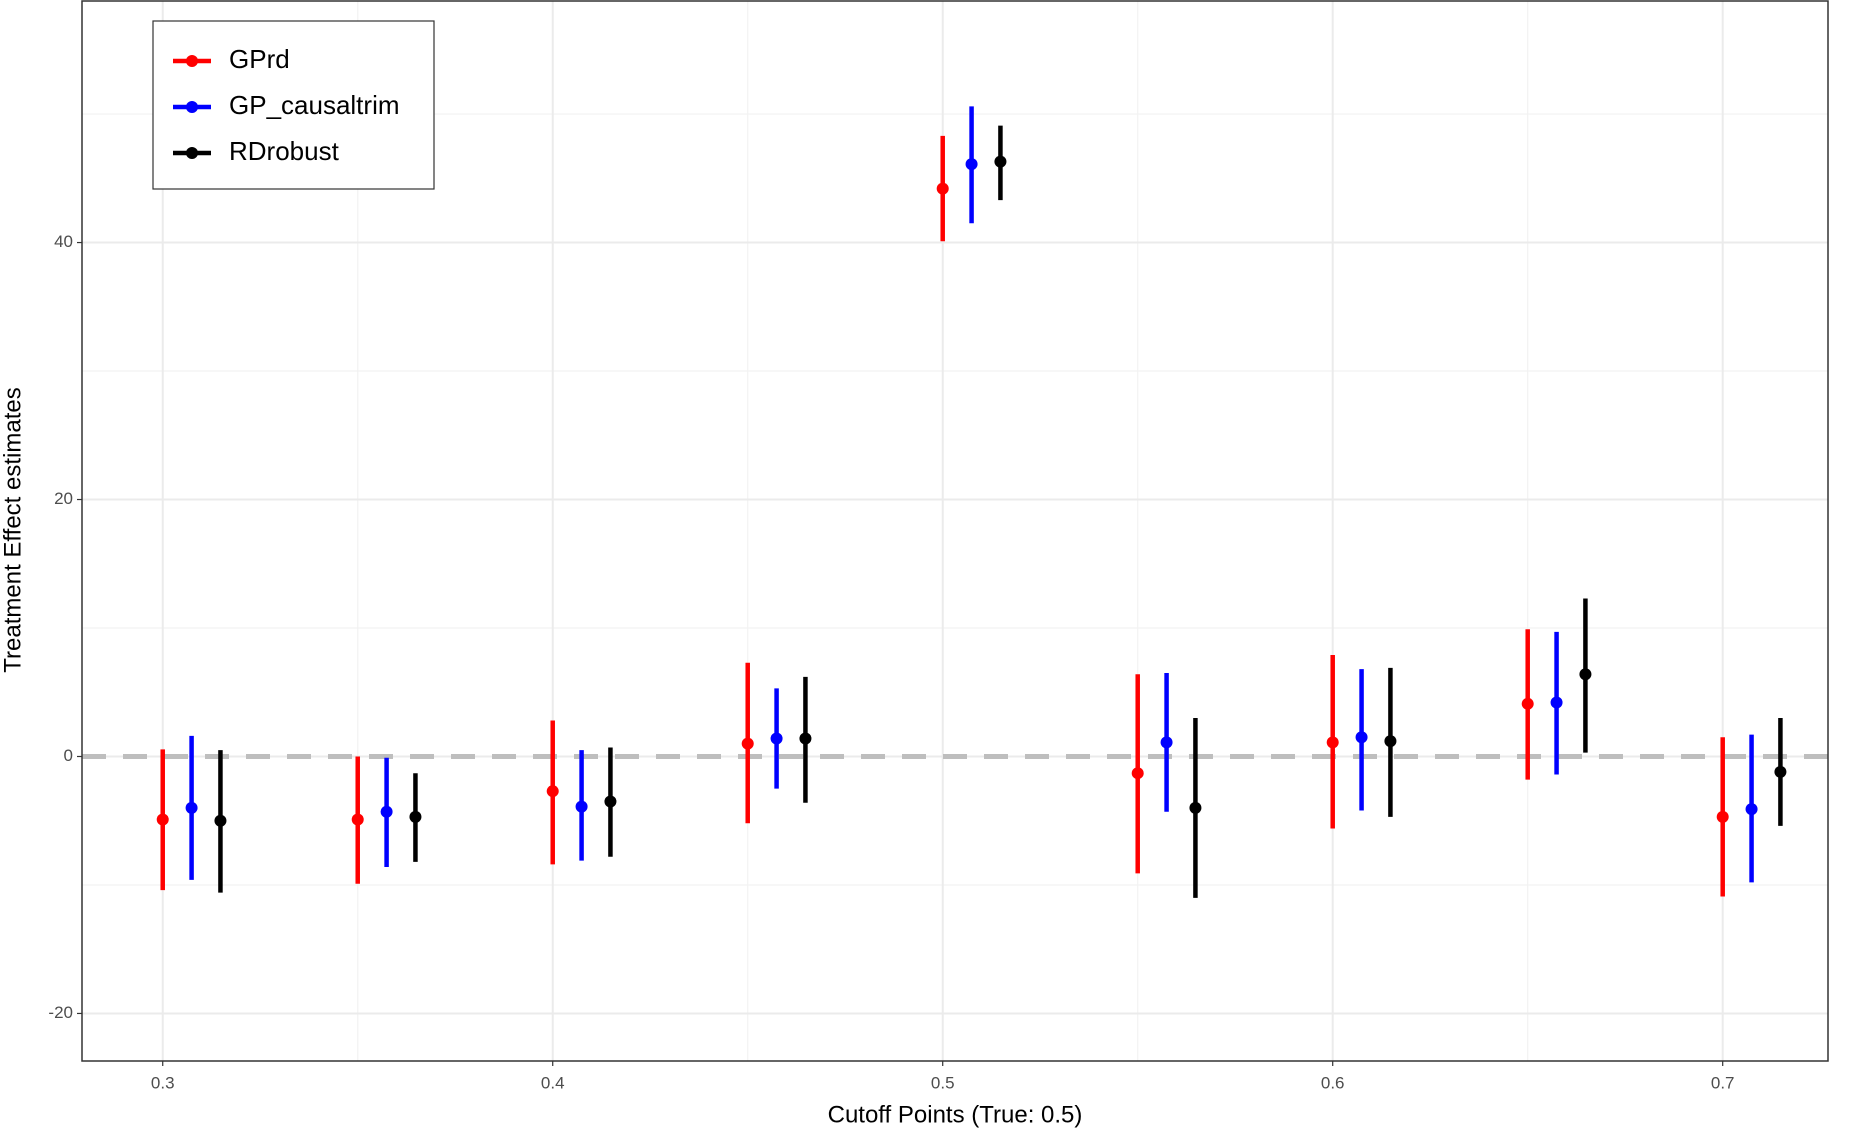  Describe the element at coordinates (943, 1082) in the screenshot. I see `x-tick-label: 0.5` at that location.